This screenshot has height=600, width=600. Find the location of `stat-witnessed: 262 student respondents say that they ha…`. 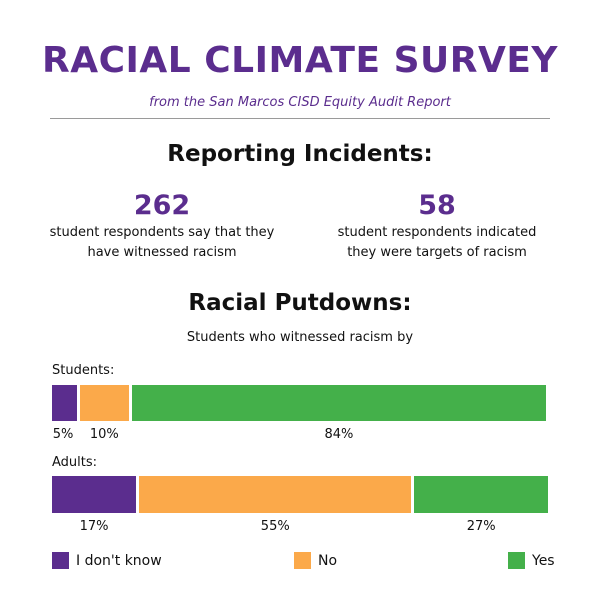

stat-witnessed: 262 student respondents say that they ha… is located at coordinates (162, 226).